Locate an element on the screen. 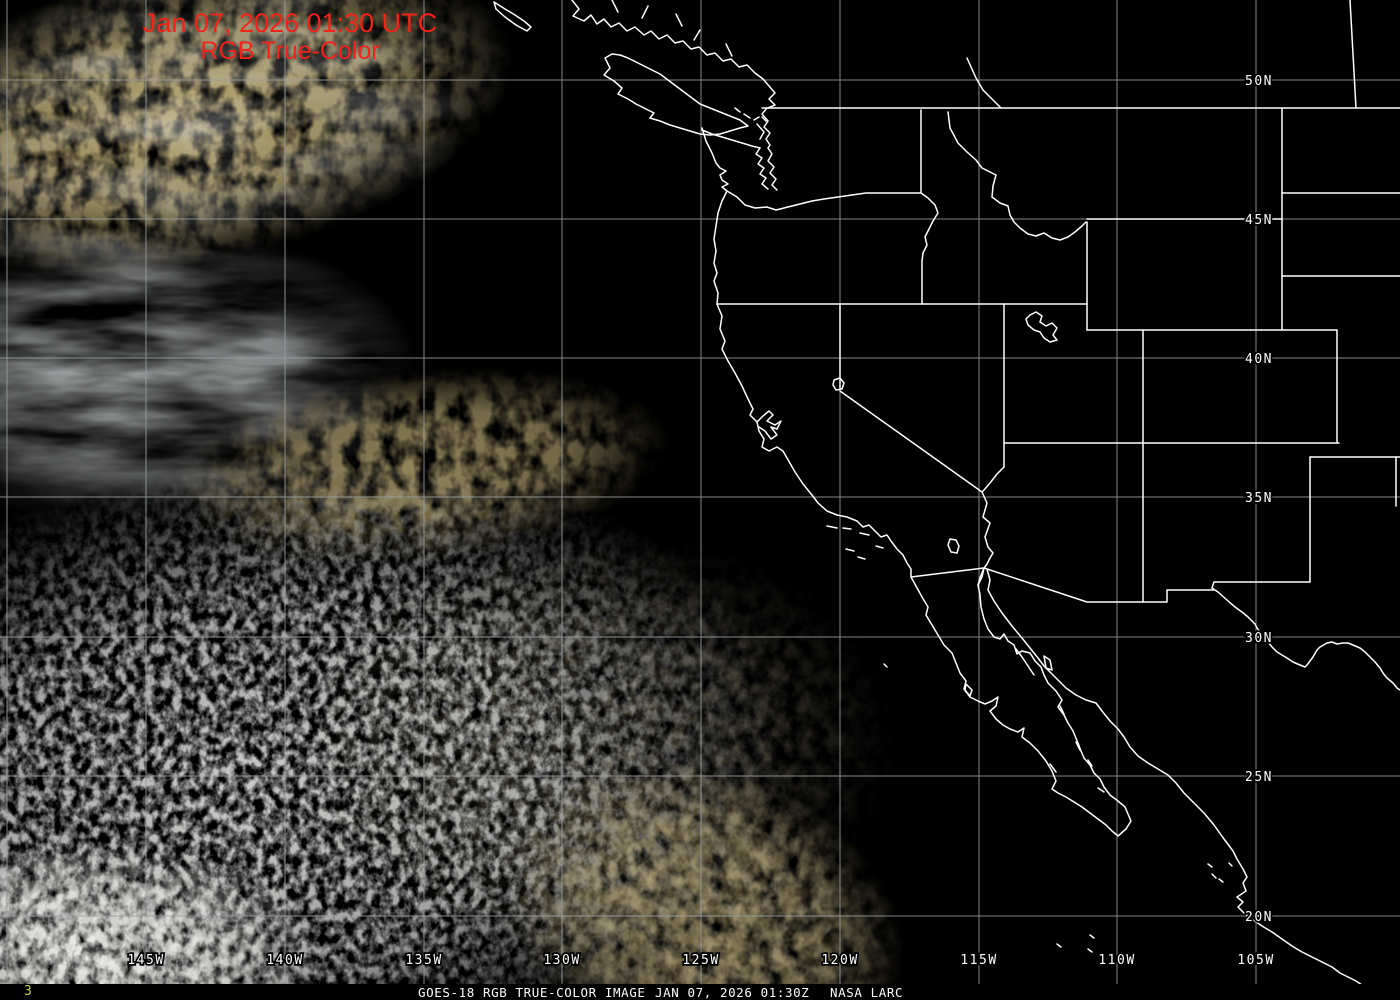 Image resolution: width=1400 pixels, height=1000 pixels. lon-label-145w: 145W is located at coordinates (145, 960).